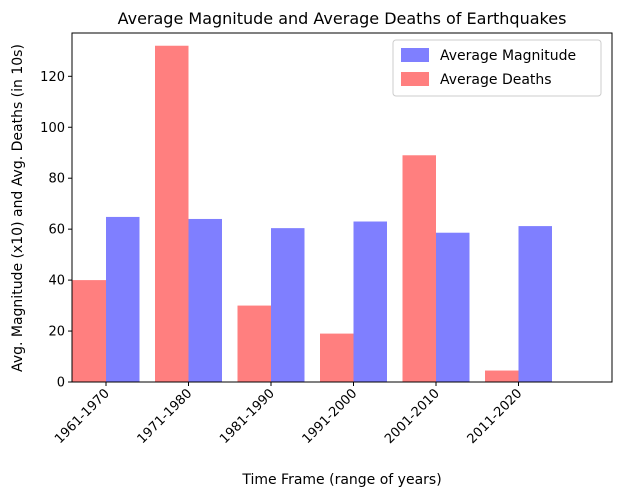  What do you see at coordinates (89, 331) in the screenshot?
I see `bar-average-deaths-1961-1970` at bounding box center [89, 331].